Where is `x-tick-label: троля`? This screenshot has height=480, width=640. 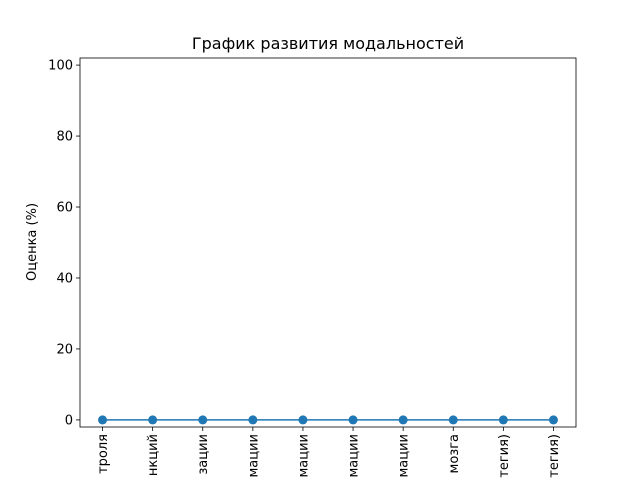
x-tick-label: троля is located at coordinates (103, 454).